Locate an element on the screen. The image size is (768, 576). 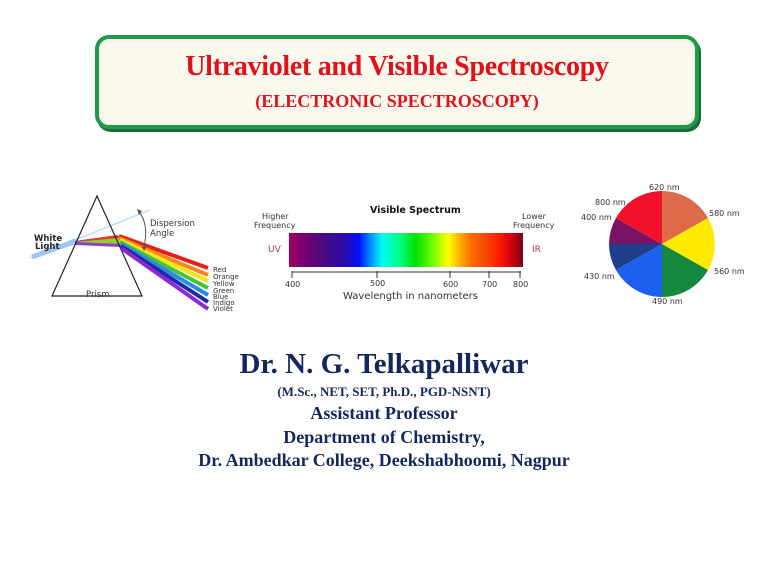
white-light-label-2: Light is located at coordinates (47, 247).